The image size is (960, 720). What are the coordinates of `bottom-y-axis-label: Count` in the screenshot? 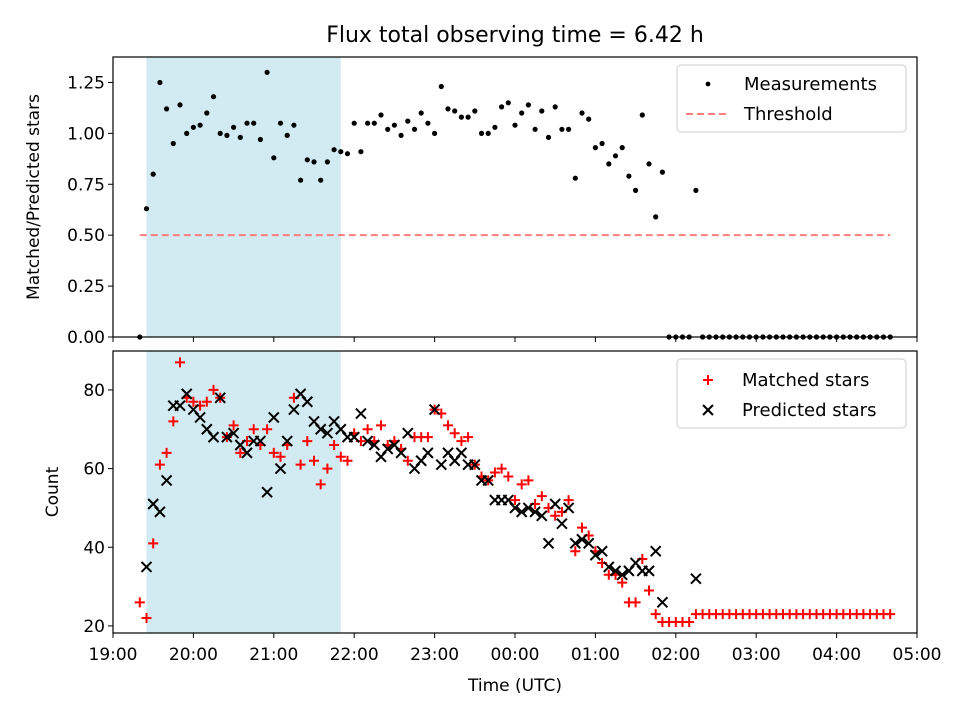 It's located at (53, 491).